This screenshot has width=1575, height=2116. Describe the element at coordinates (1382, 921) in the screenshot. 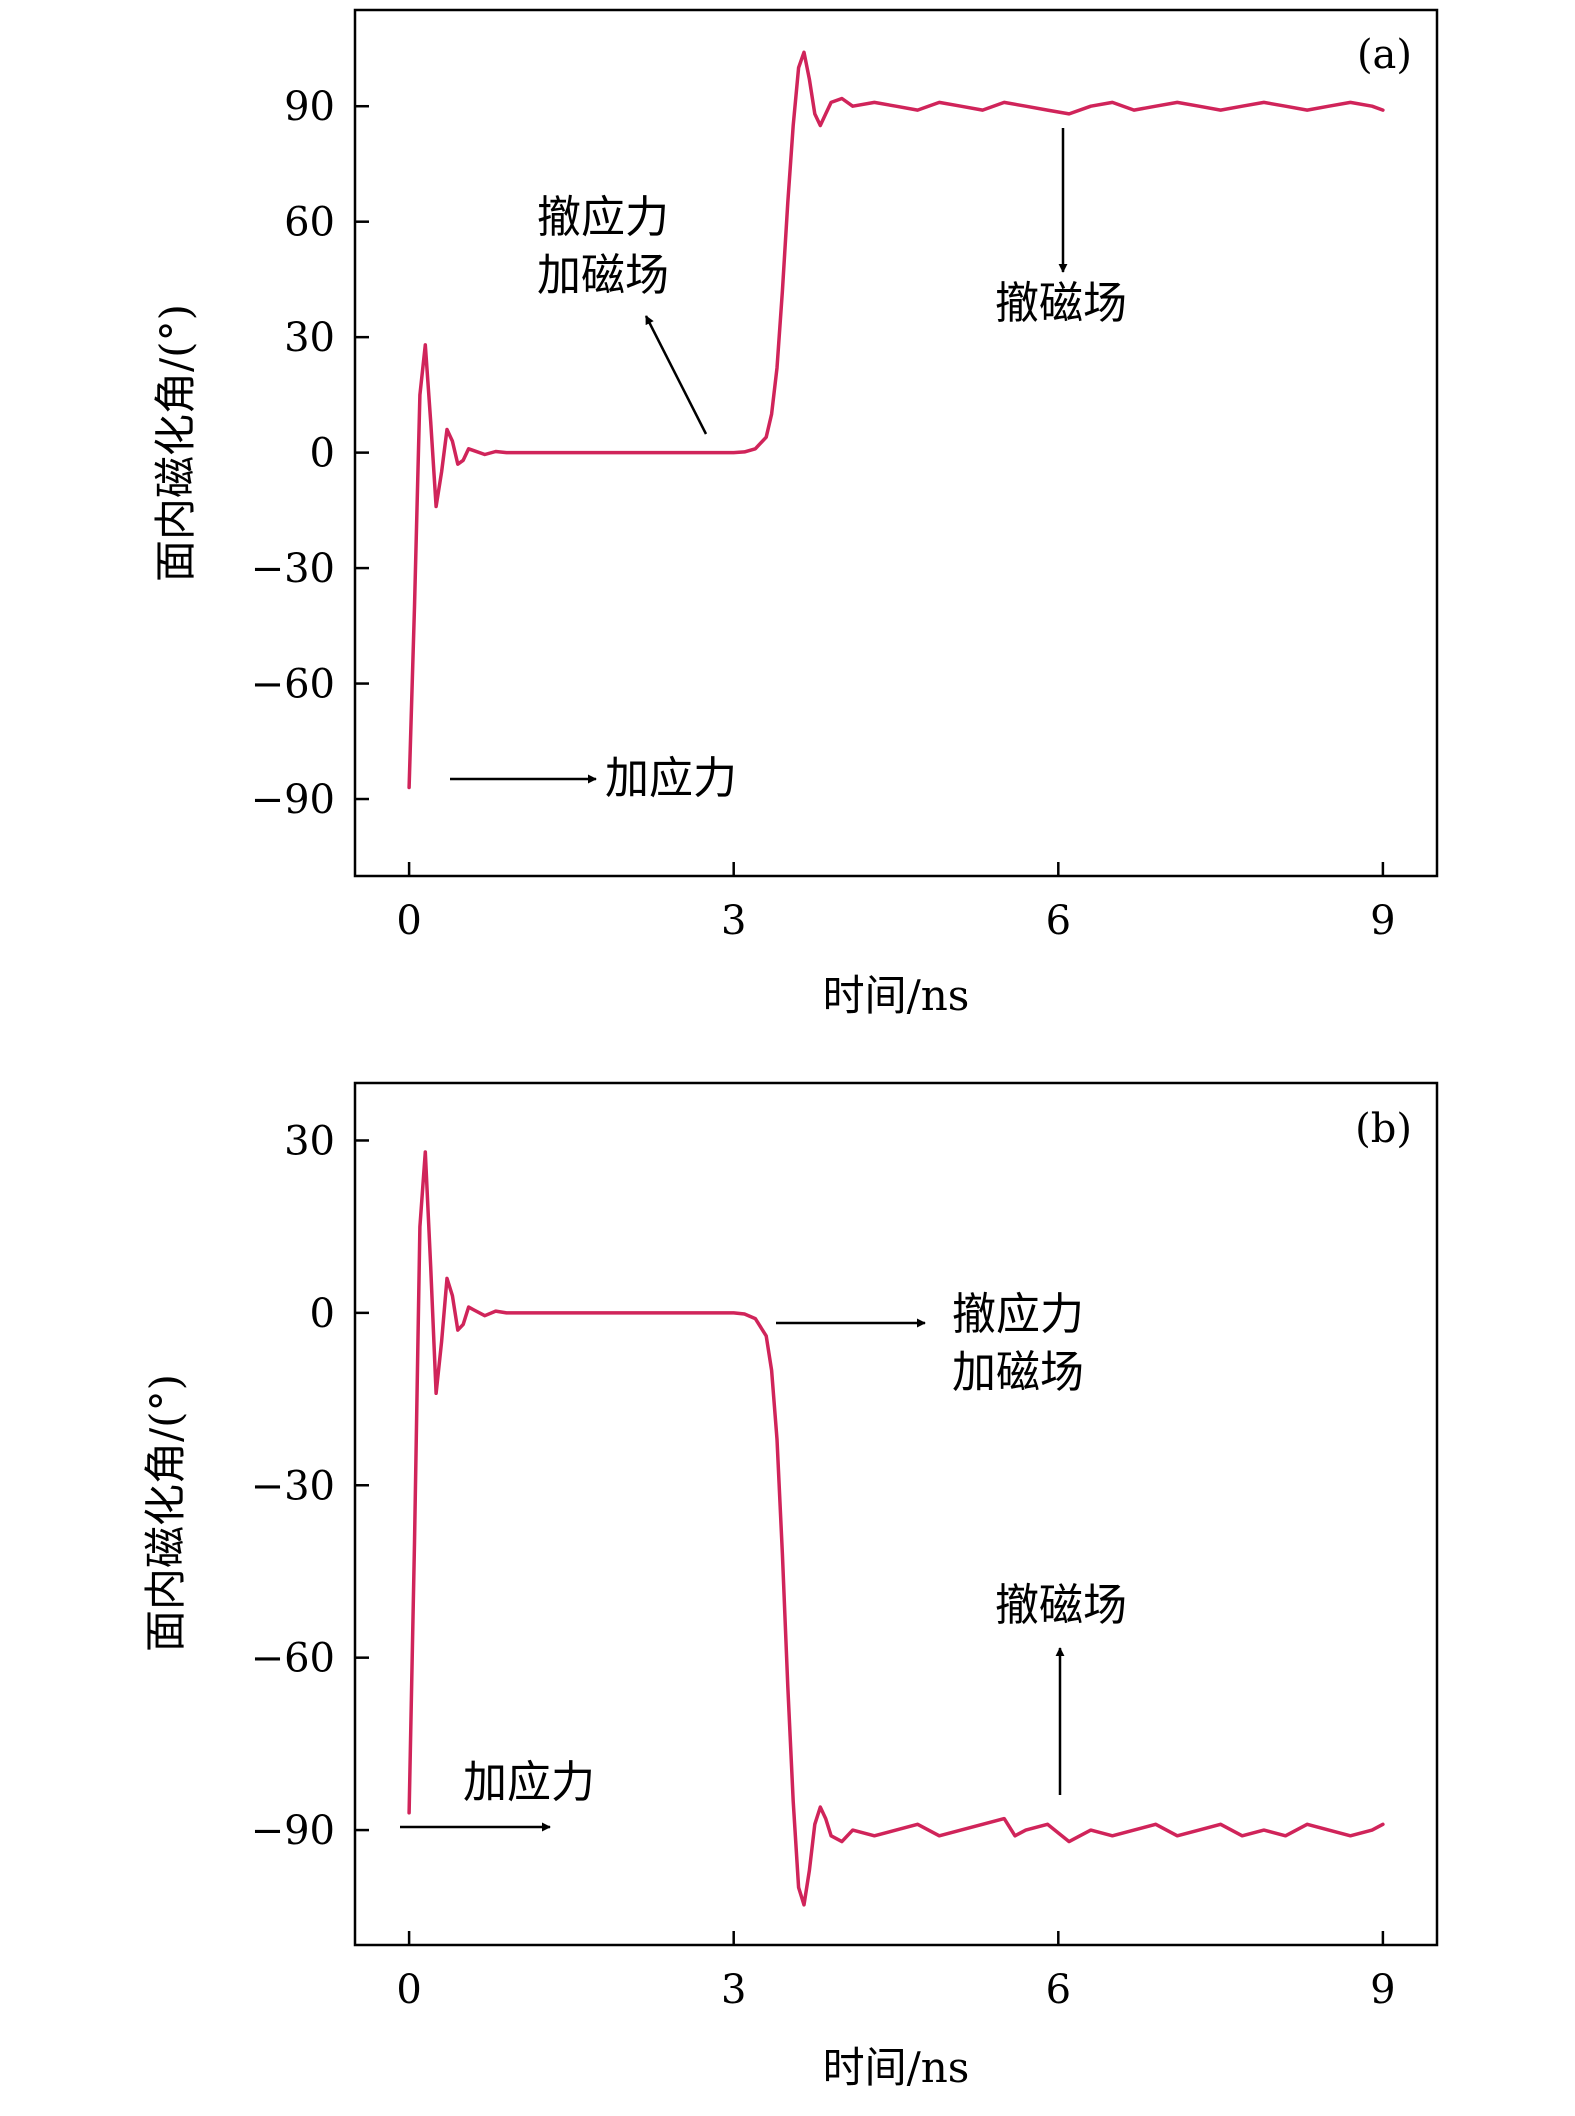

I see `panel-a-x-tick-label: 9` at that location.